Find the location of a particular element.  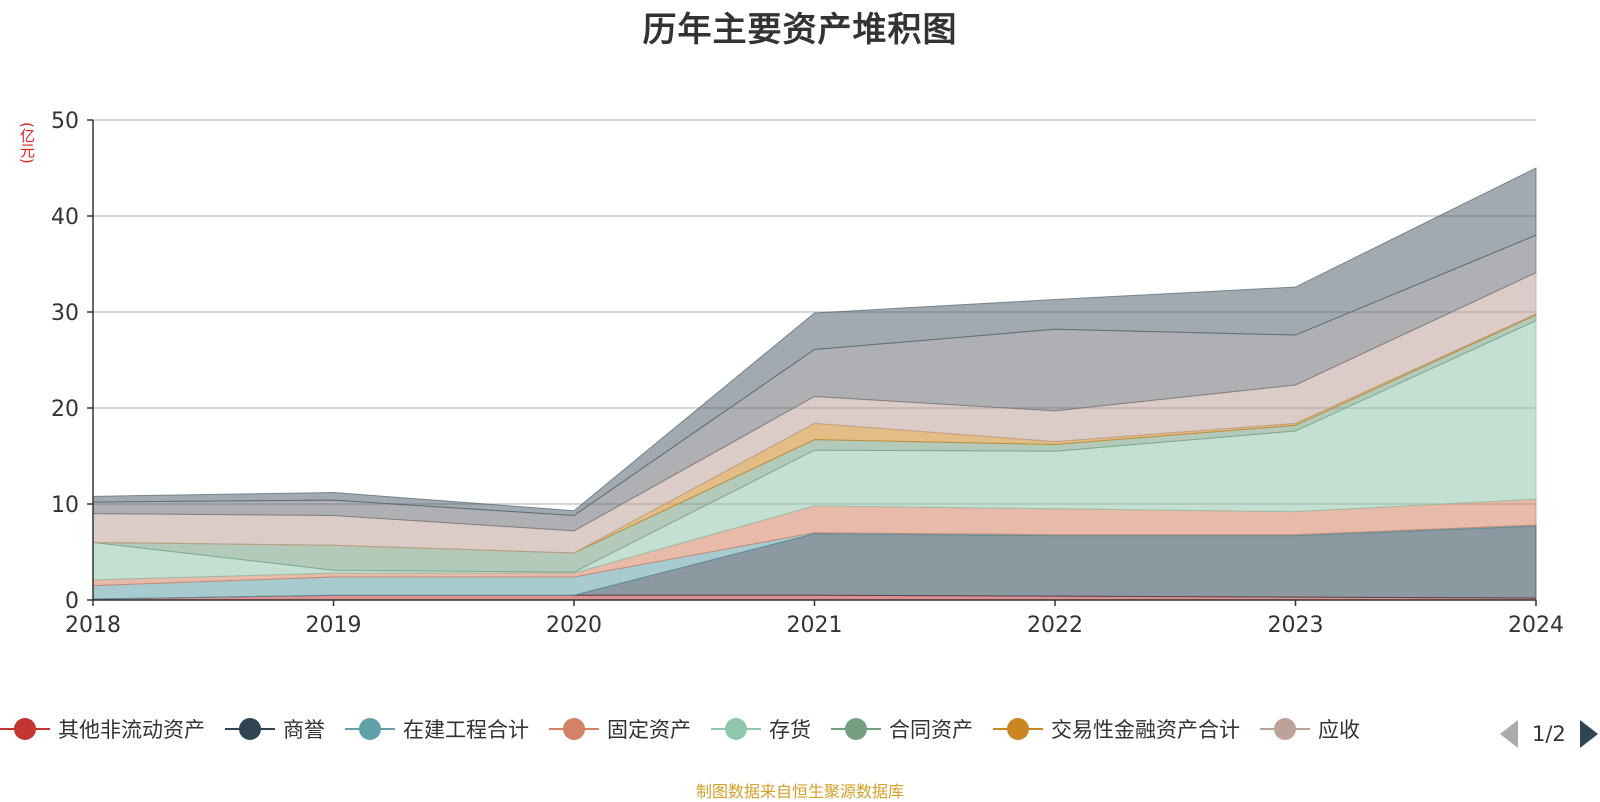

legend-page-indicator: 1/2 is located at coordinates (1549, 734).